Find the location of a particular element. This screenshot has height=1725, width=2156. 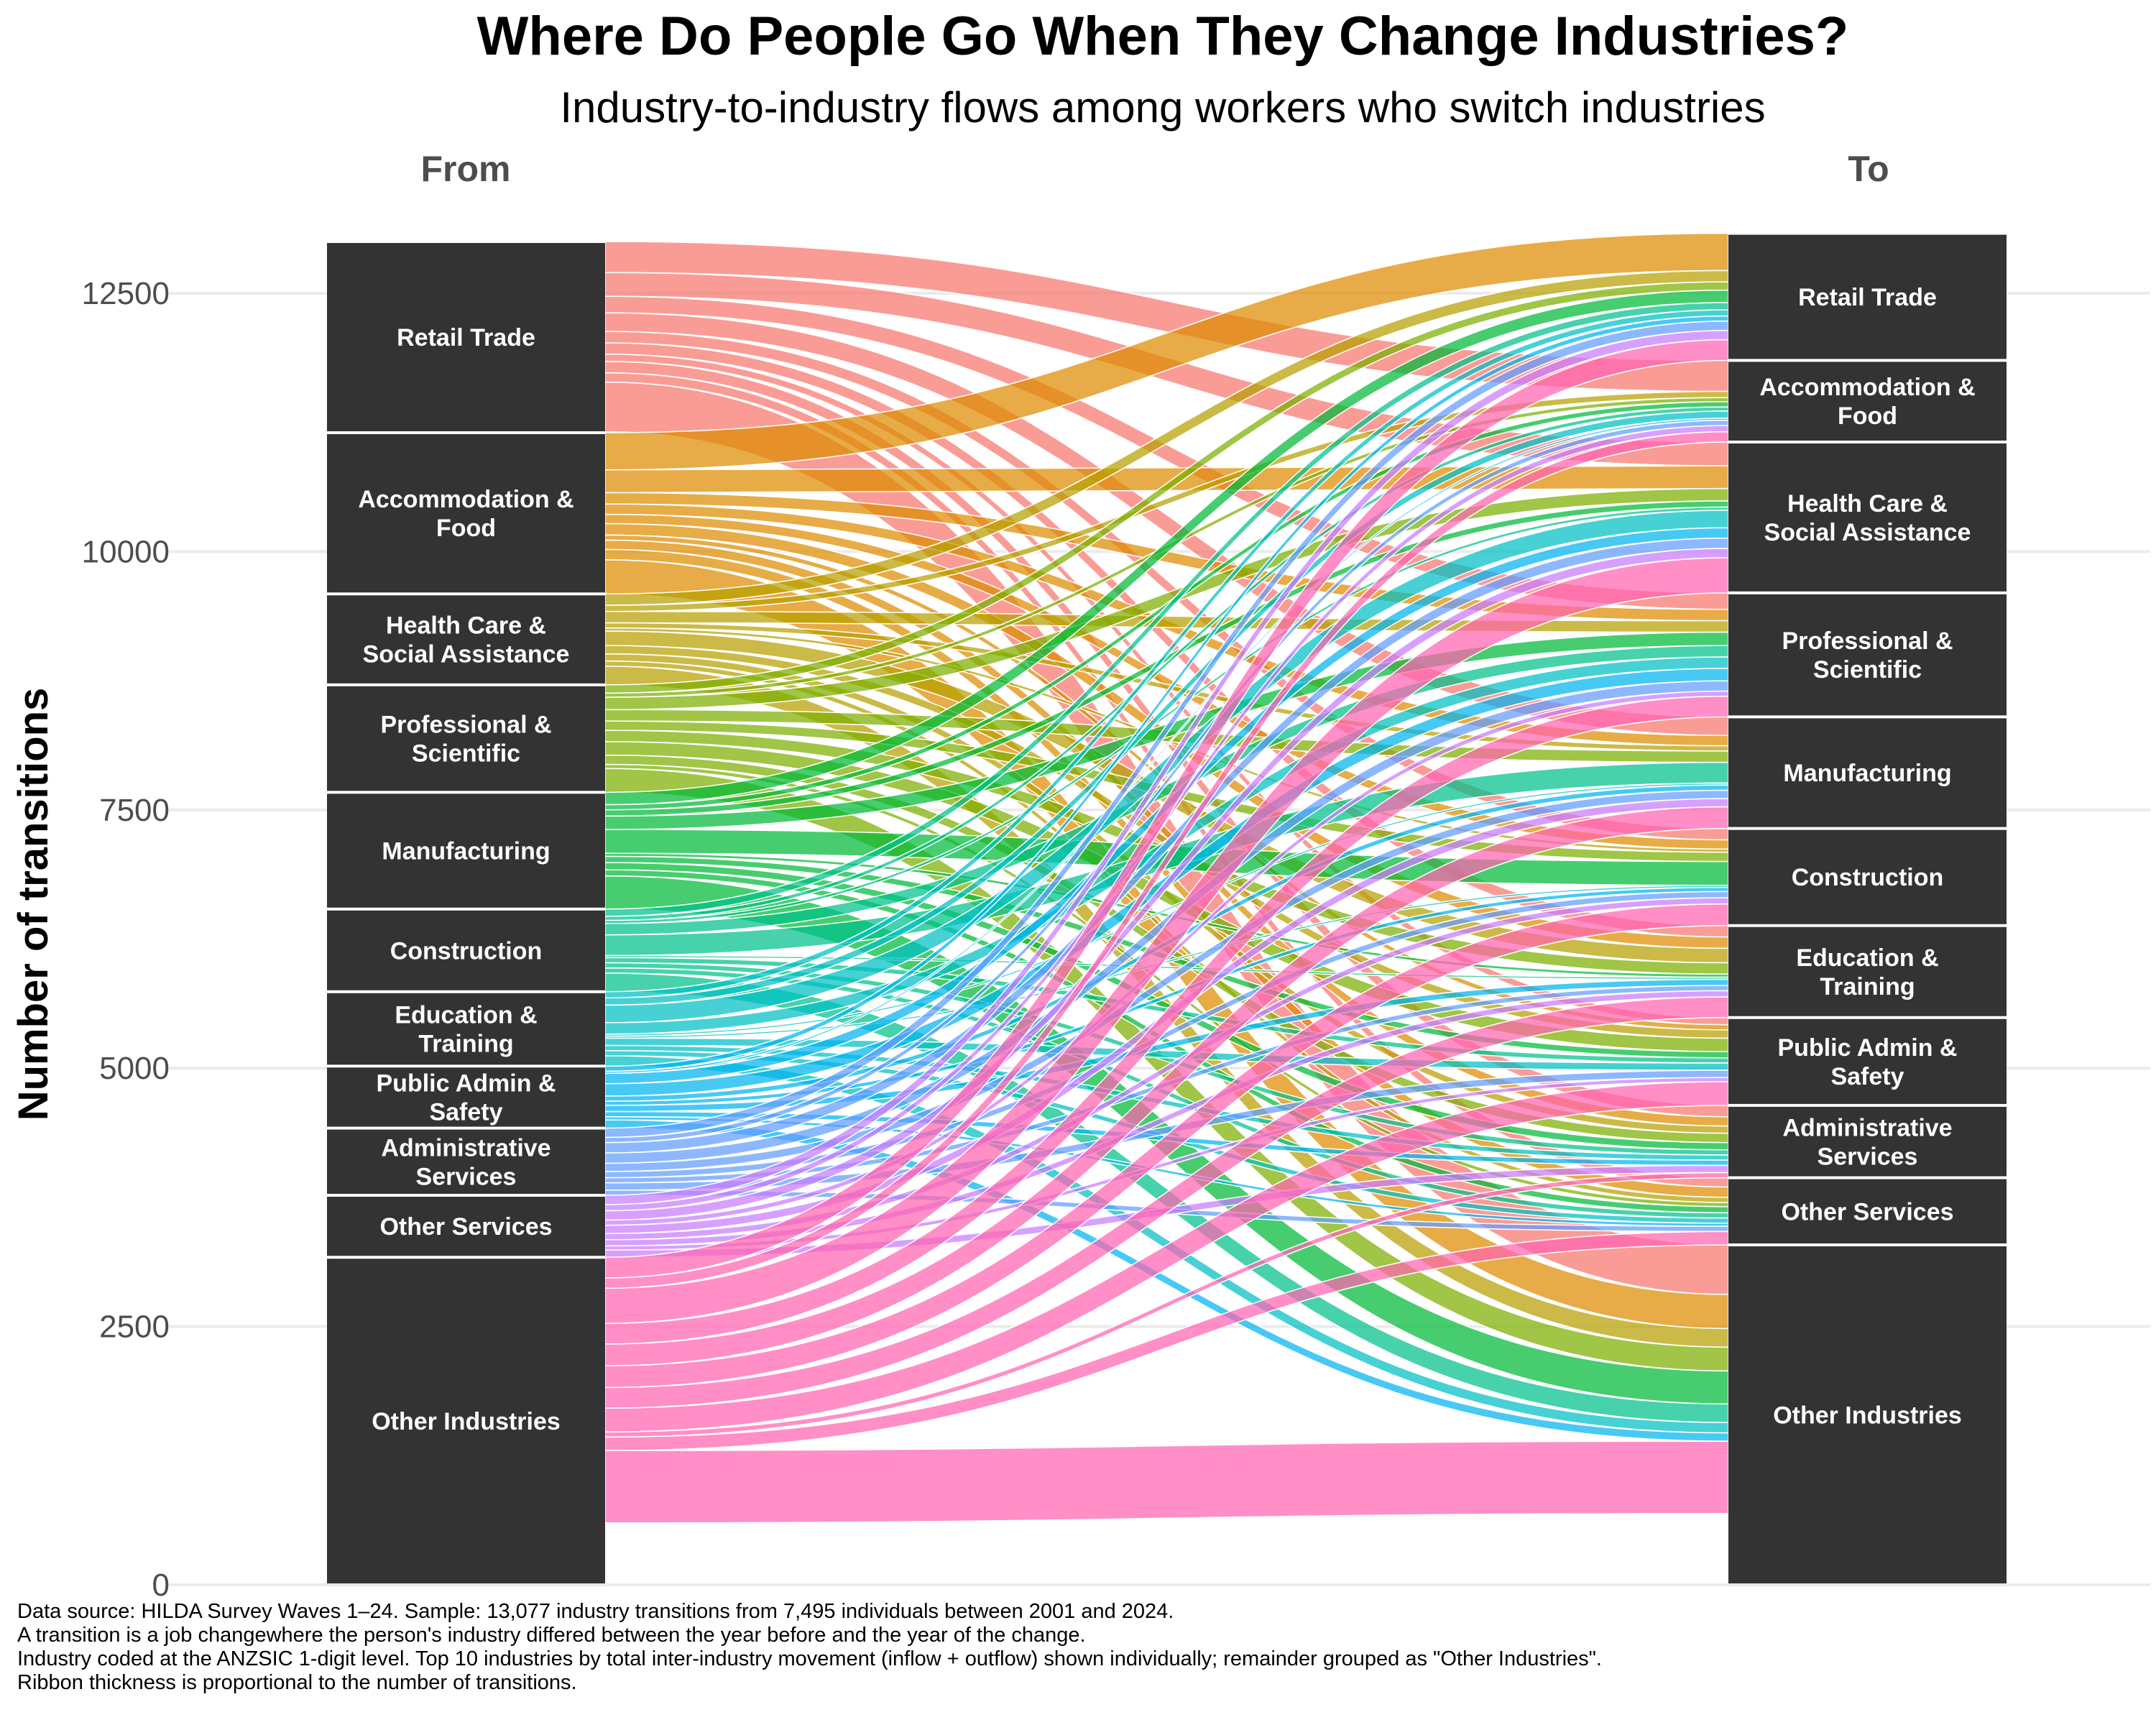

y-axis-label: Number of transitions is located at coordinates (33, 904).